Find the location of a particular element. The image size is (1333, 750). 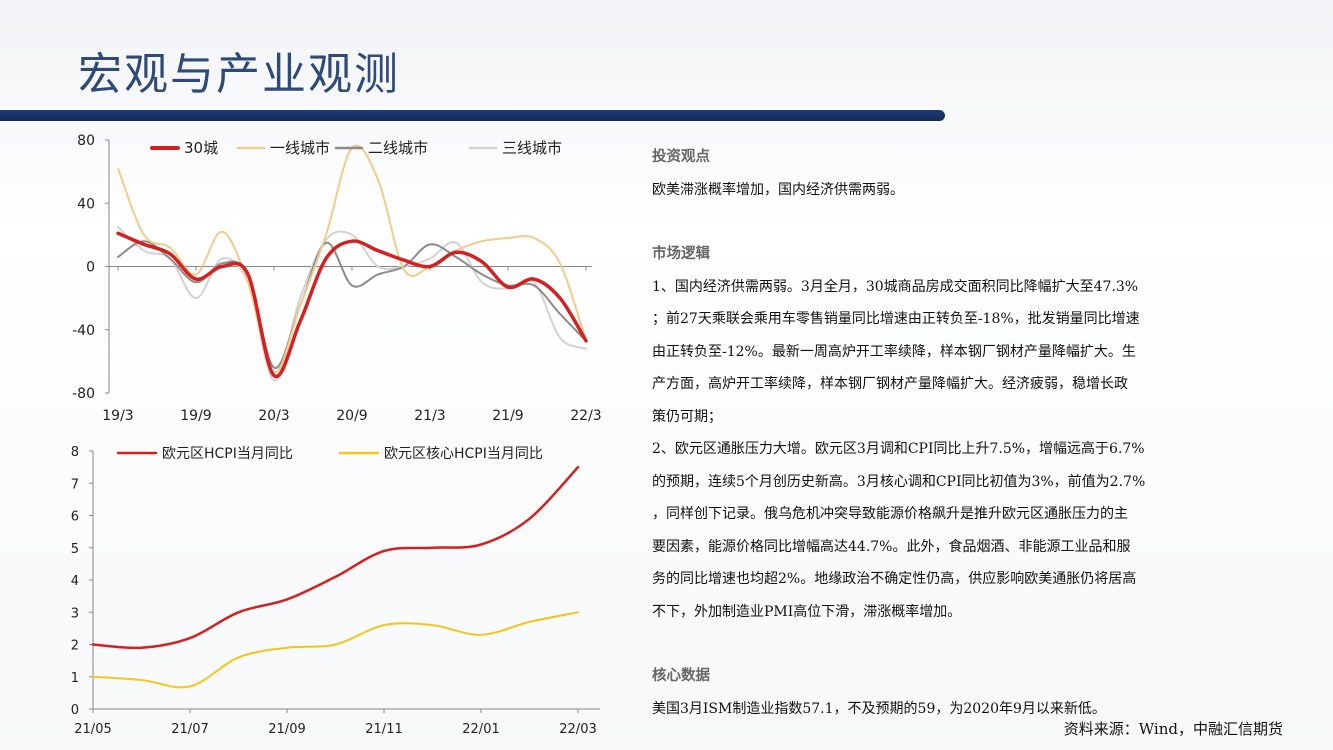

section-heading-core-data: 核心数据 is located at coordinates (681, 676).